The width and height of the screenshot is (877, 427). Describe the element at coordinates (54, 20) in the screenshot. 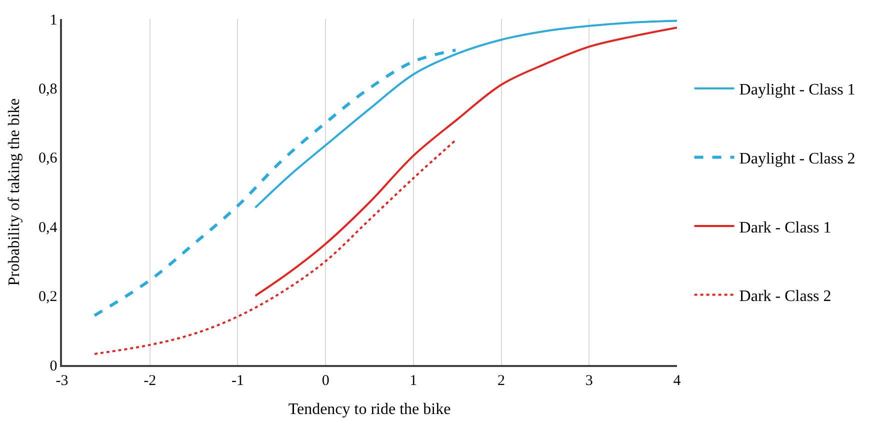

I see `y-tick-label: 1` at that location.